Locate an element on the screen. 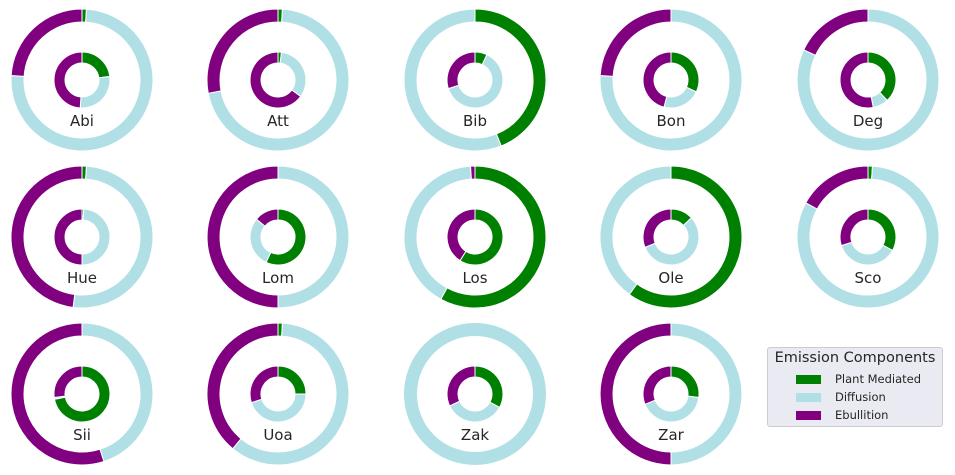 This screenshot has height=475, width=955. legend-item-diffusion: Diffusion is located at coordinates (841, 397).